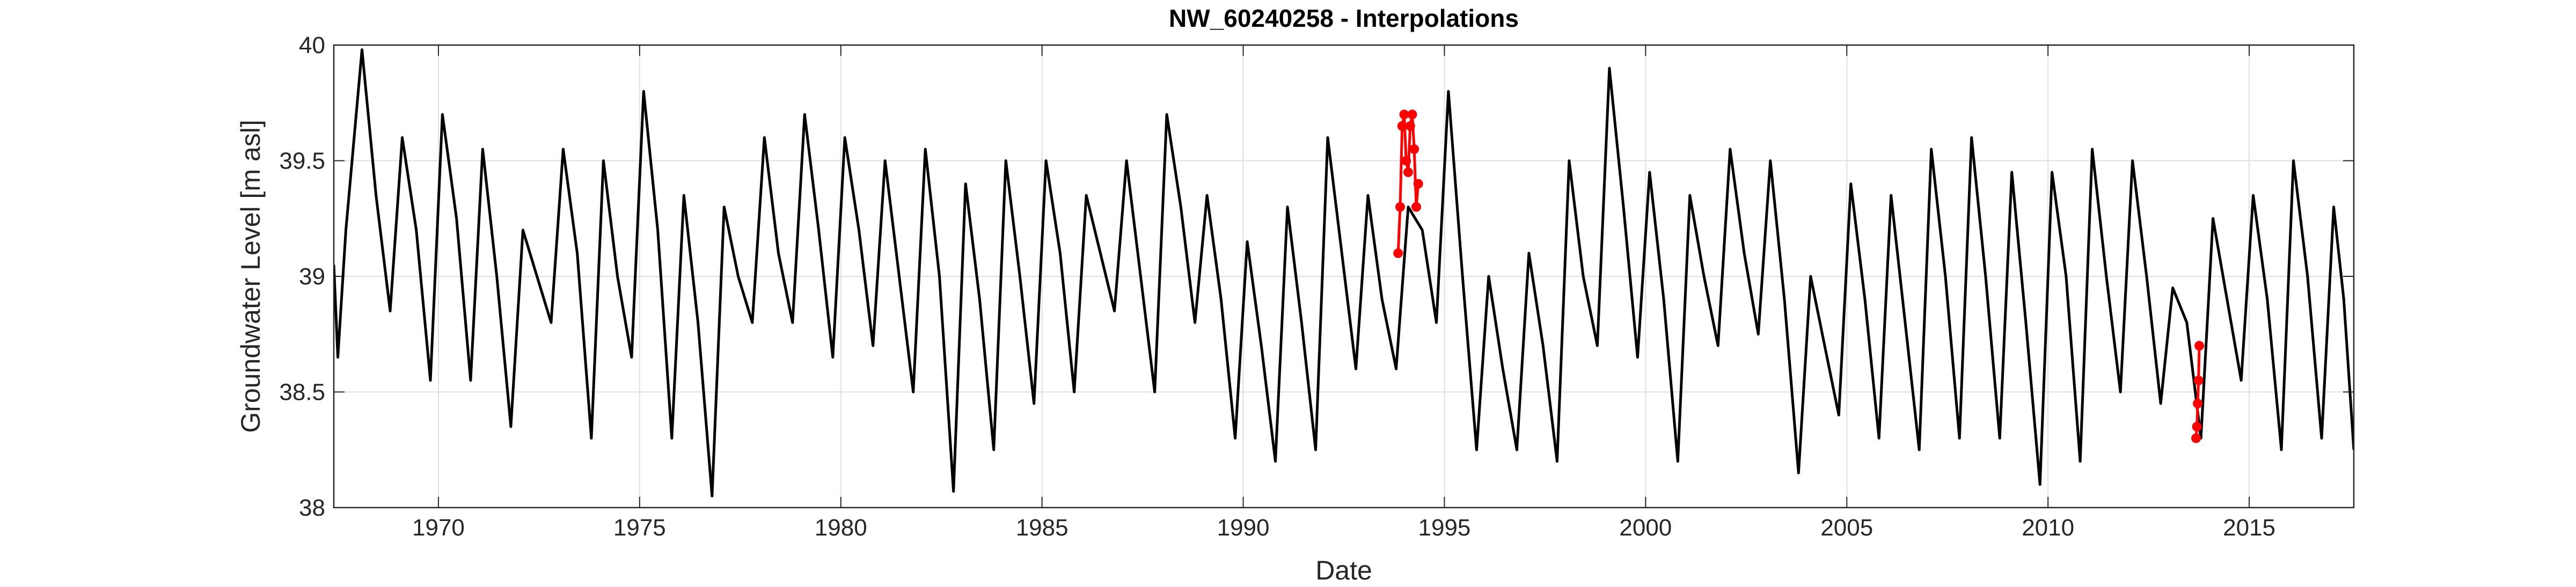 Image resolution: width=2576 pixels, height=587 pixels. Describe the element at coordinates (312, 45) in the screenshot. I see `y-tick-label: 40` at that location.